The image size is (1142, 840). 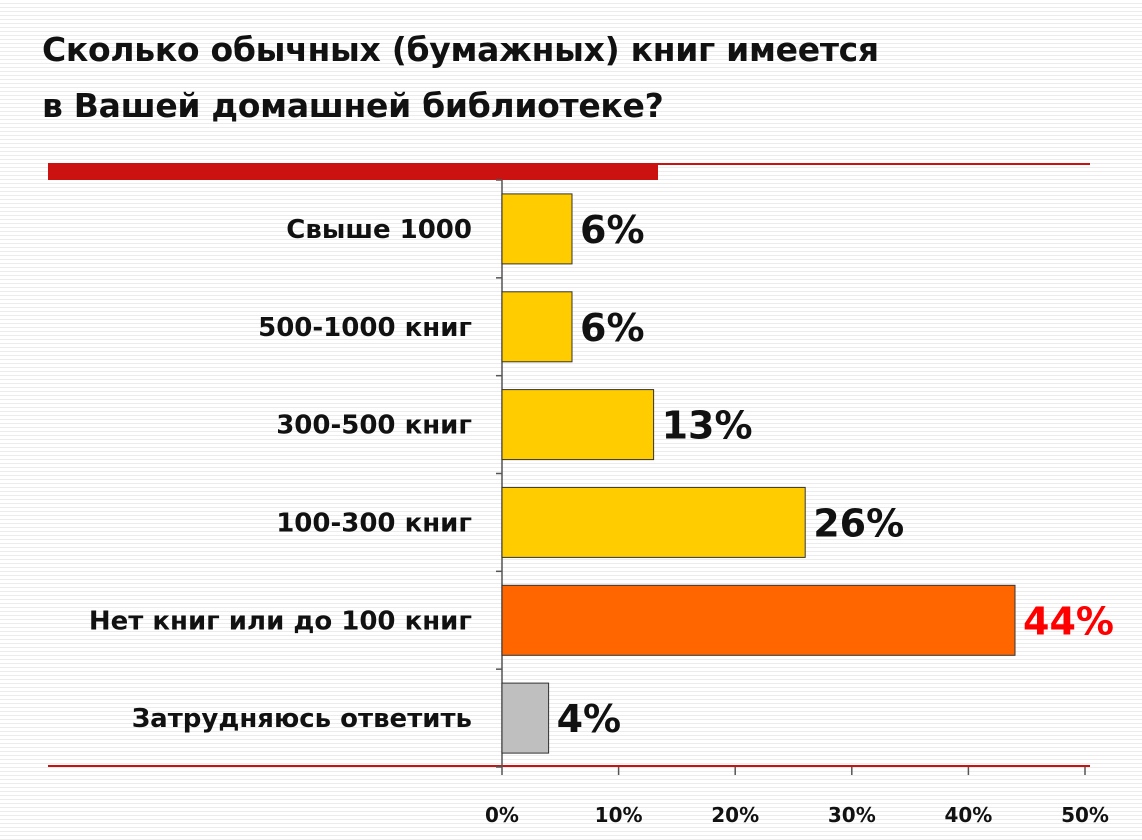 I want to click on category-label: 100-300 книг, so click(x=374, y=523).